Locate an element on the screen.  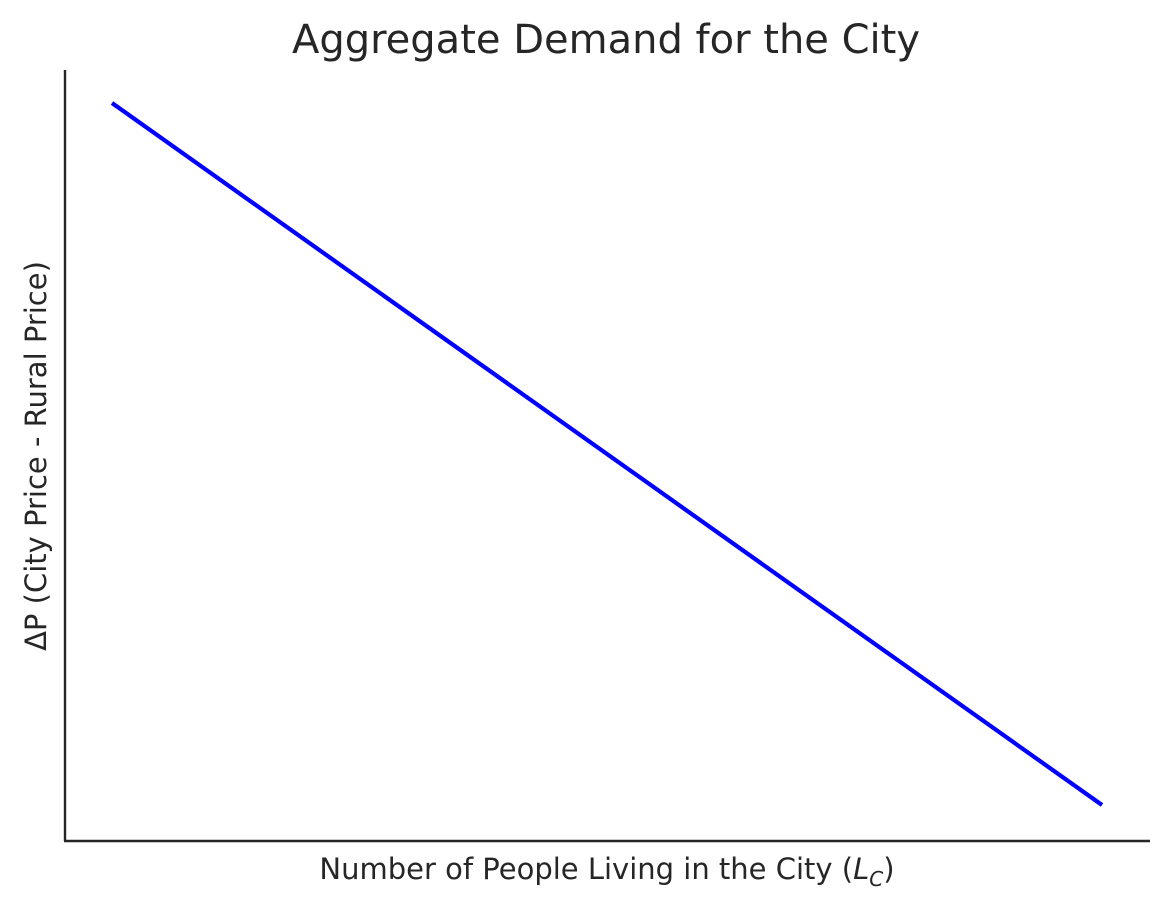
y-axis-label: ΔP (City Price - Rural Price) is located at coordinates (36, 456).